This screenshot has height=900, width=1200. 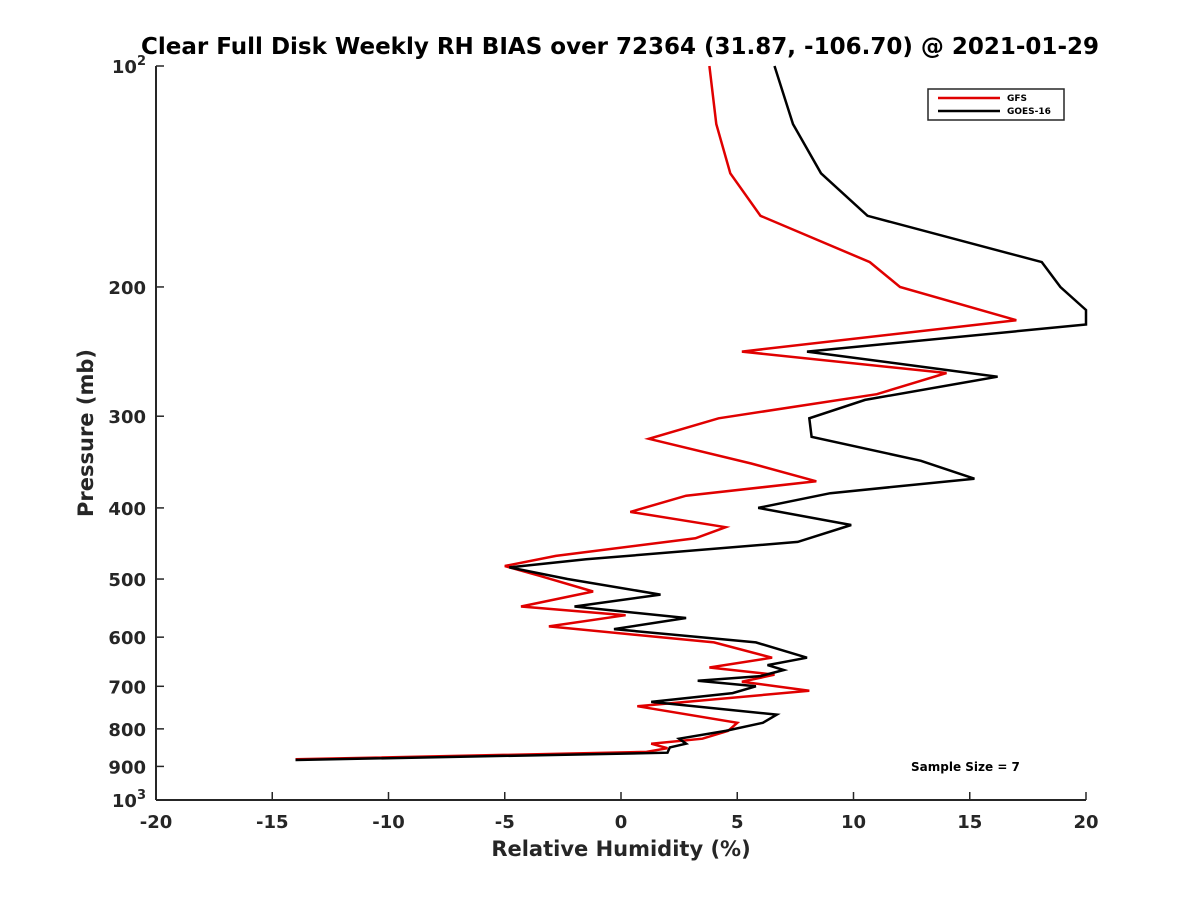 What do you see at coordinates (965, 767) in the screenshot?
I see `sample-size-annotation: Sample Size = 7` at bounding box center [965, 767].